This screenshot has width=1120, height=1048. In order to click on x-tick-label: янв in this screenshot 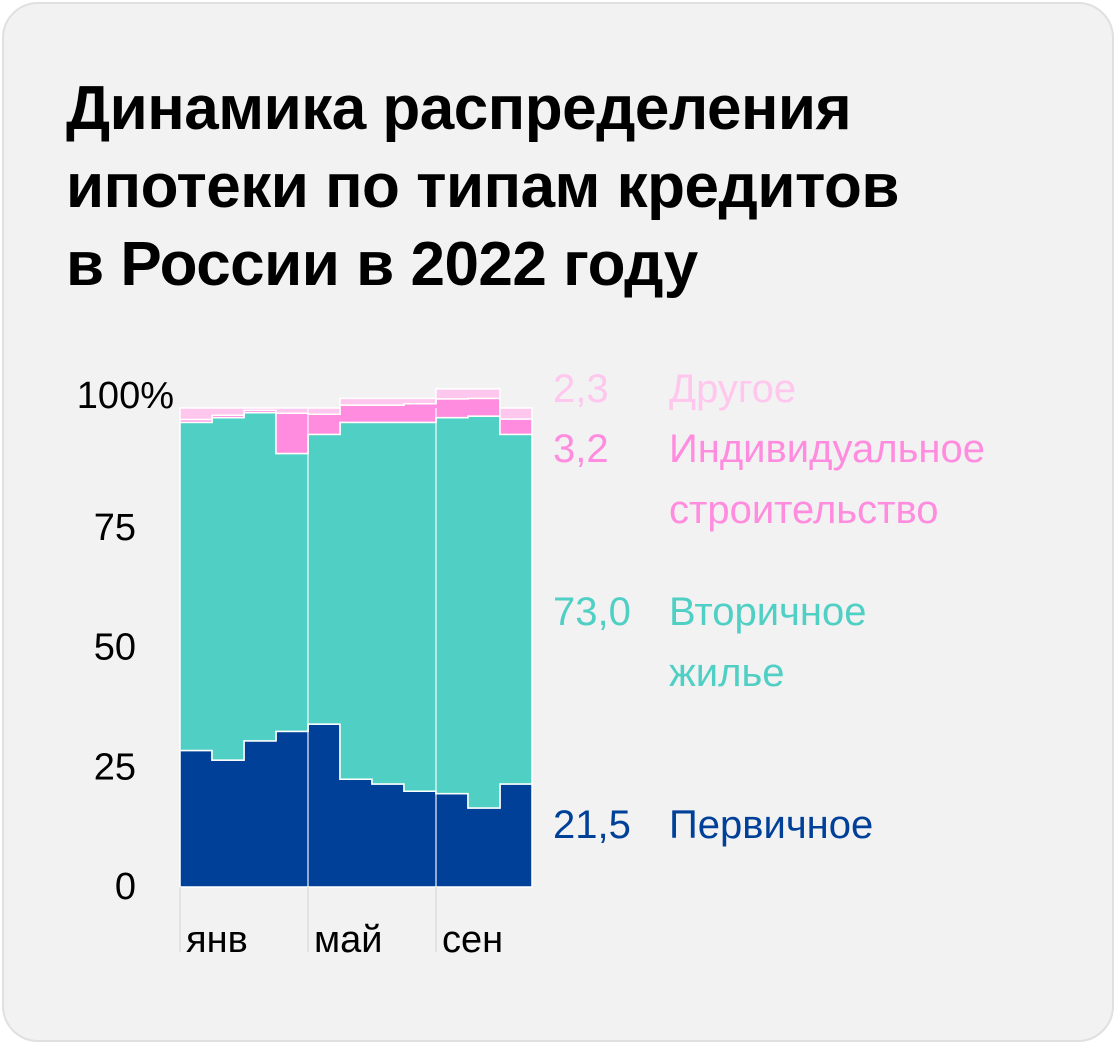, I will do `click(217, 940)`.